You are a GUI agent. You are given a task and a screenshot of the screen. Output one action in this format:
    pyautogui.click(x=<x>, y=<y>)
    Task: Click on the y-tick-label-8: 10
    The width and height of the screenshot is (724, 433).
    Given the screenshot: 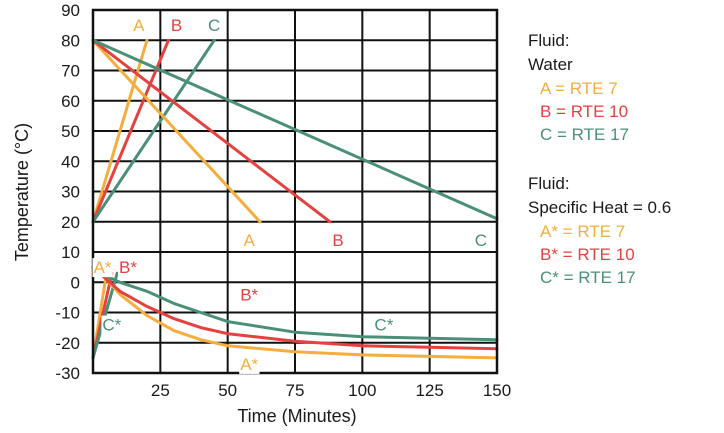 What is the action you would take?
    pyautogui.click(x=70, y=252)
    